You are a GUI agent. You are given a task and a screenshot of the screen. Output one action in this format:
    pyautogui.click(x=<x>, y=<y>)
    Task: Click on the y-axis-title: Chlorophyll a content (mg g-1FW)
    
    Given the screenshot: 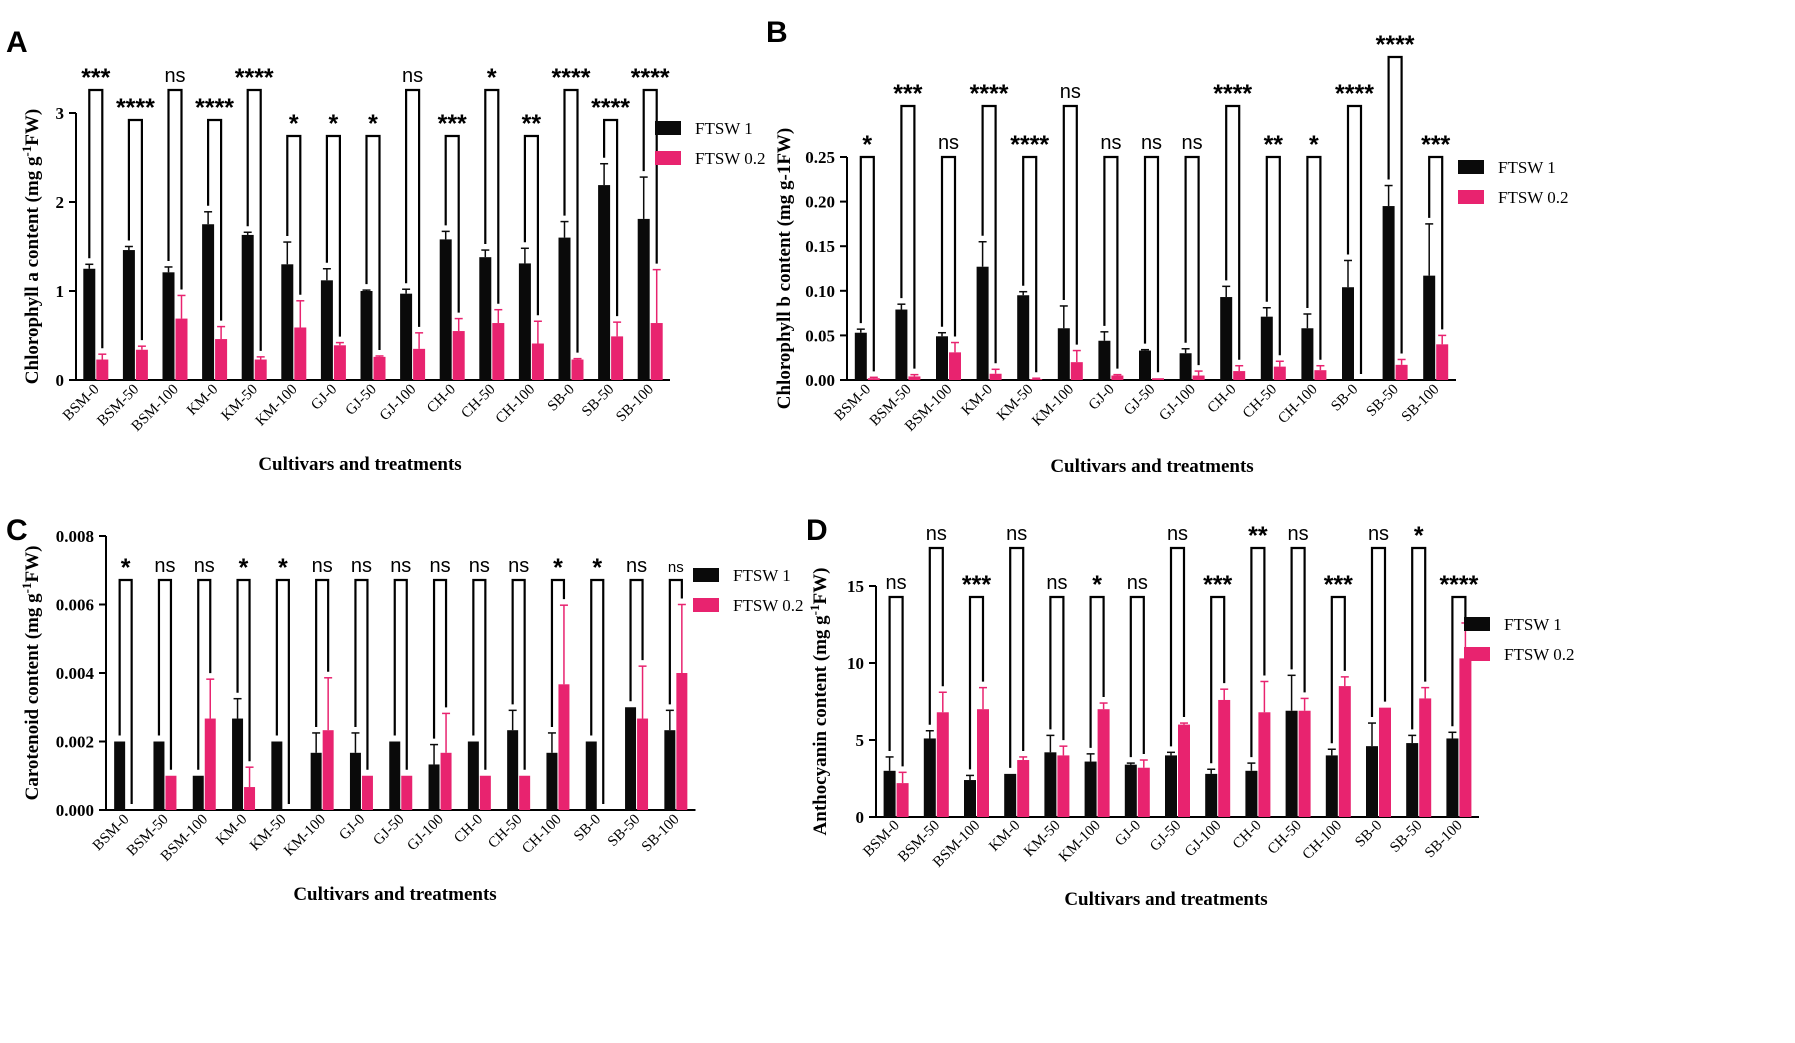 What is the action you would take?
    pyautogui.click(x=31, y=246)
    